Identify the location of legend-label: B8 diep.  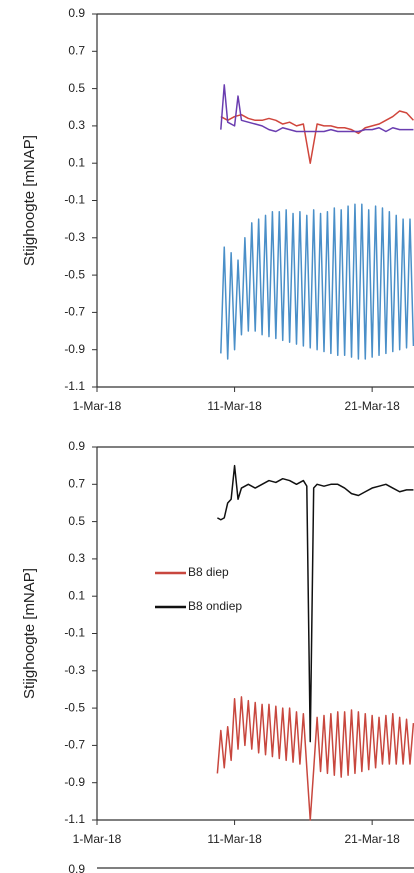
(208, 572).